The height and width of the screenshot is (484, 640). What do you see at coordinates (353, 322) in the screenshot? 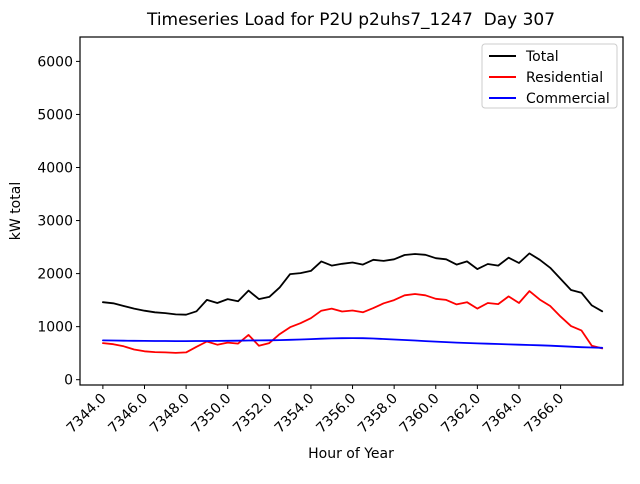
I see `series-line-residential` at bounding box center [353, 322].